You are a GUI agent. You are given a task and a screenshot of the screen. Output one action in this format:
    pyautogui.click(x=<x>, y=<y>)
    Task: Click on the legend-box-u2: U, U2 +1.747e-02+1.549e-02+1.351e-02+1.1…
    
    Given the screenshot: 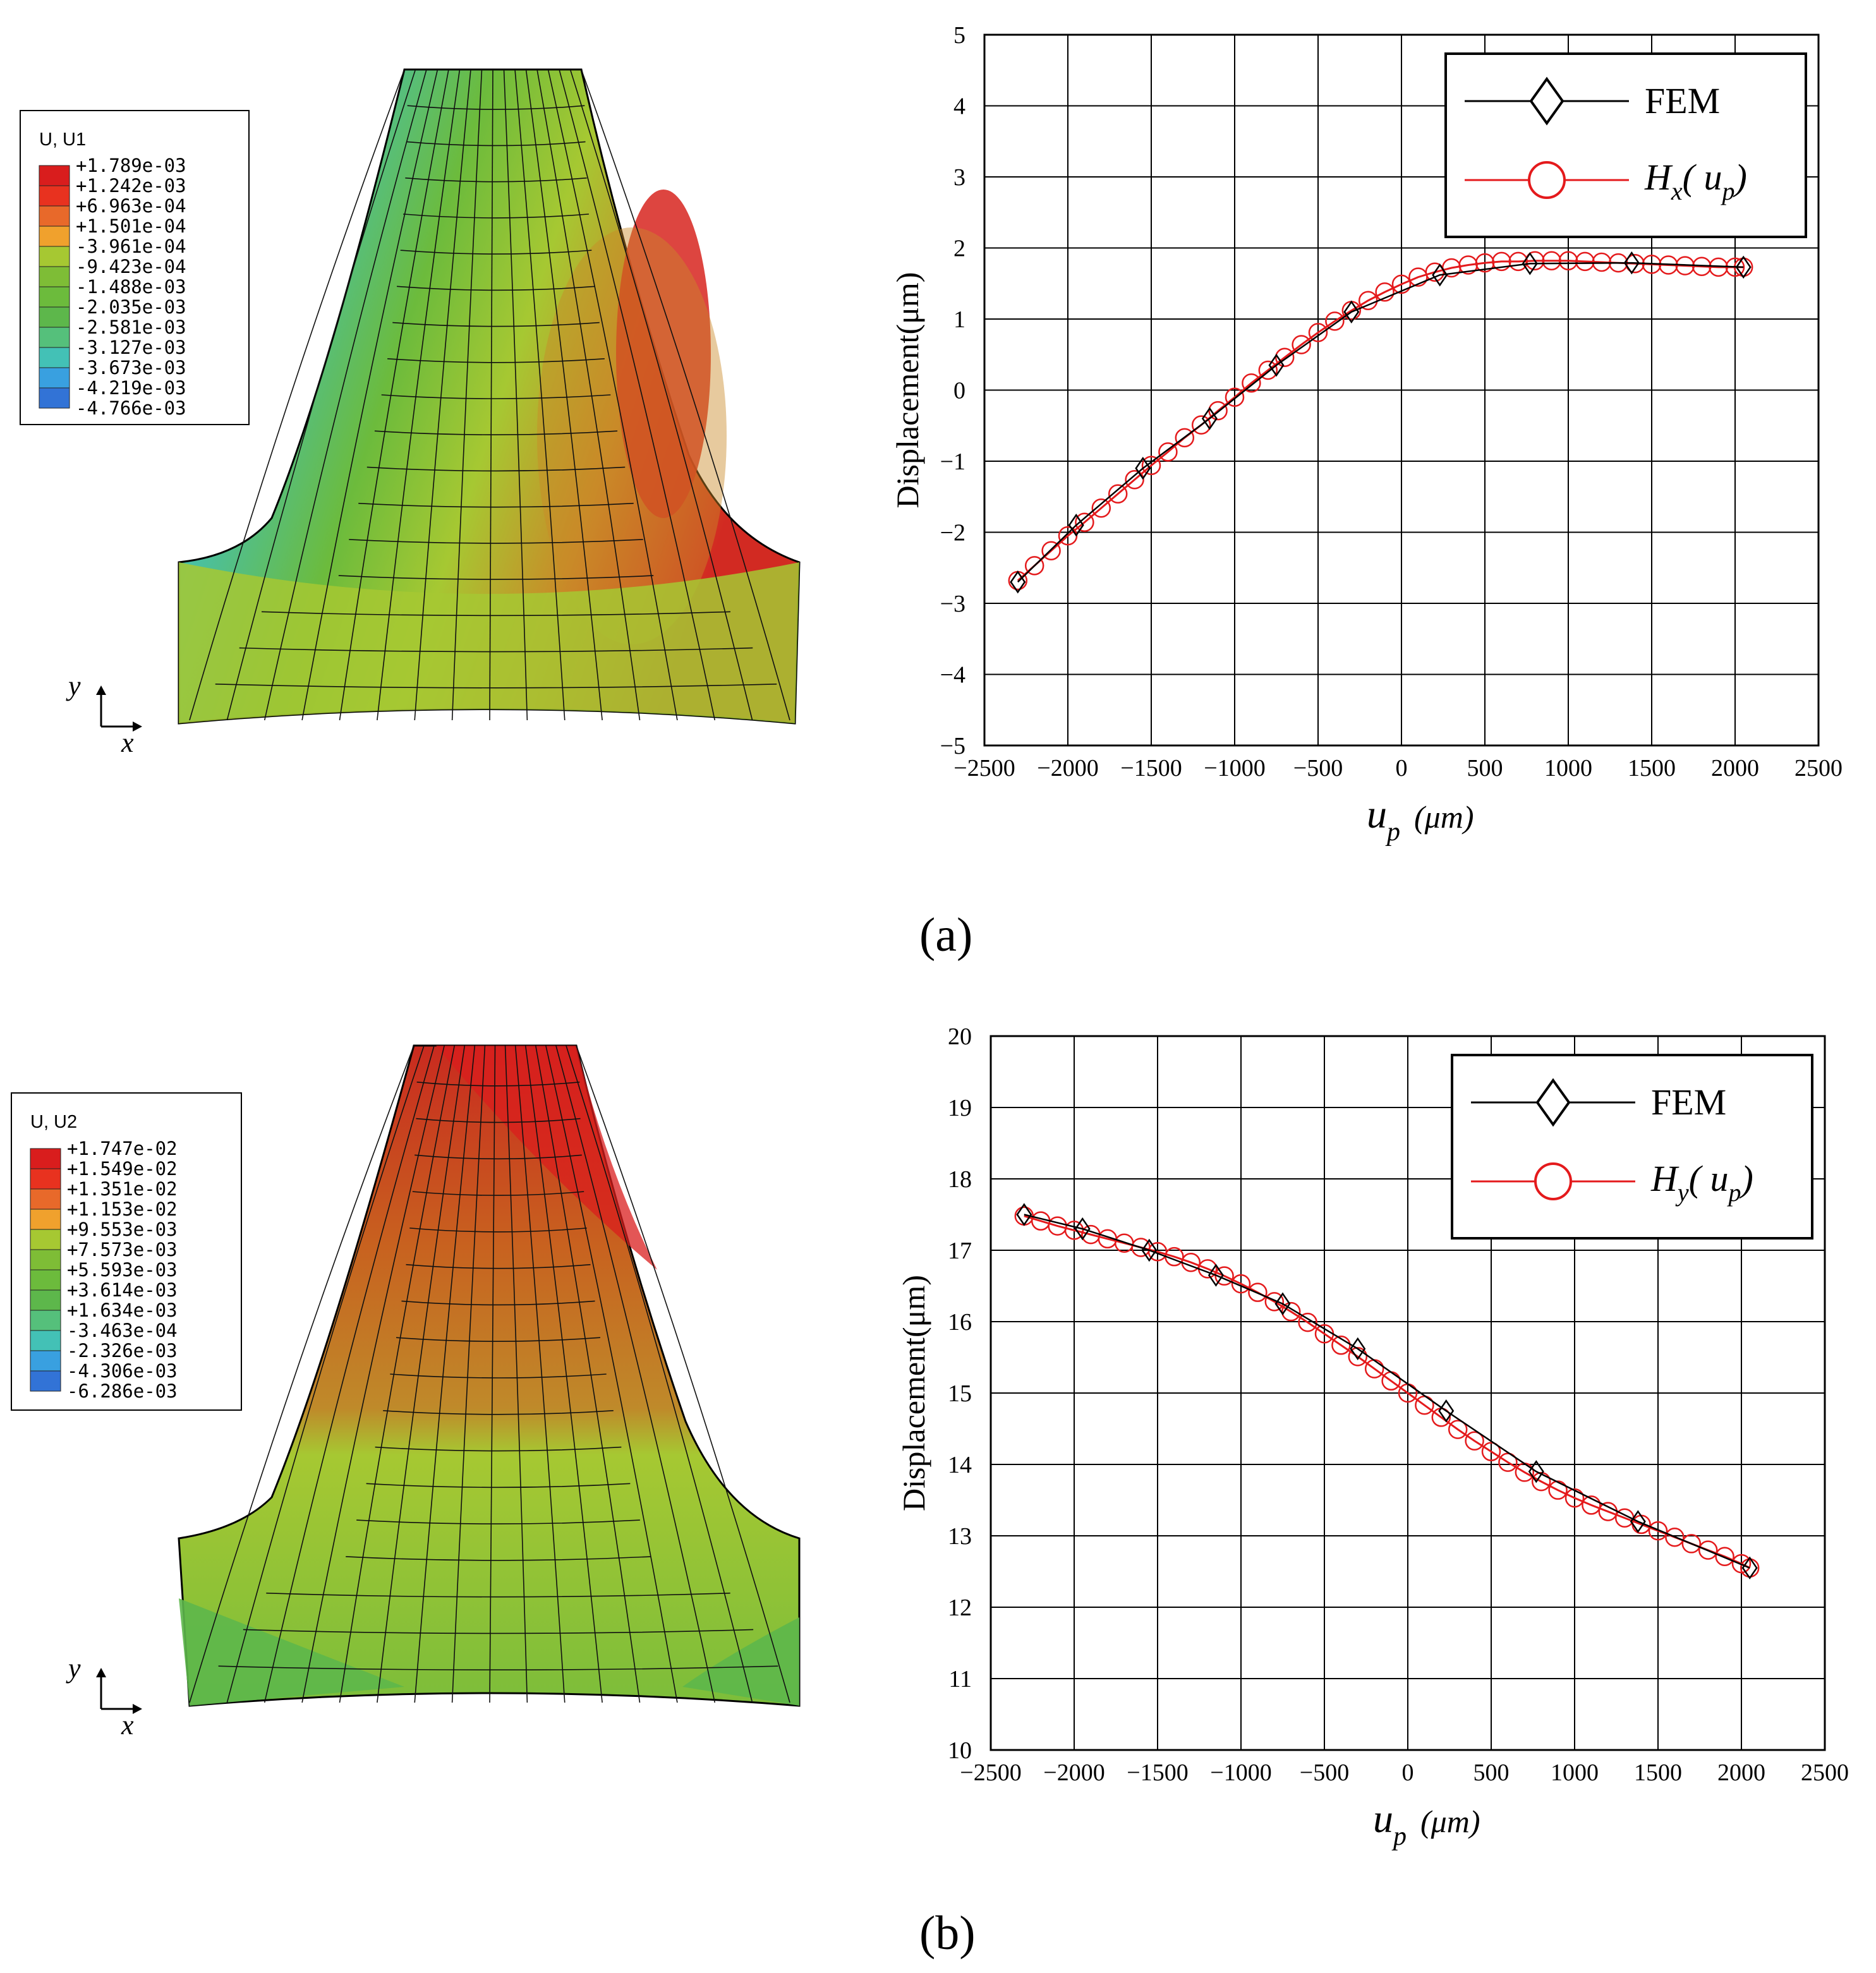 What is the action you would take?
    pyautogui.click(x=126, y=1251)
    